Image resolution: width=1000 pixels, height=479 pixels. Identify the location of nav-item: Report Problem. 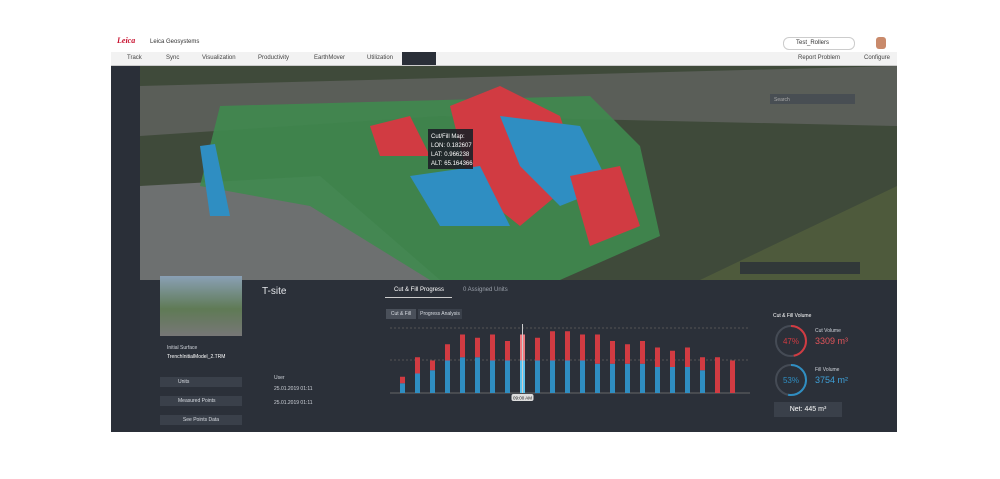
(819, 58).